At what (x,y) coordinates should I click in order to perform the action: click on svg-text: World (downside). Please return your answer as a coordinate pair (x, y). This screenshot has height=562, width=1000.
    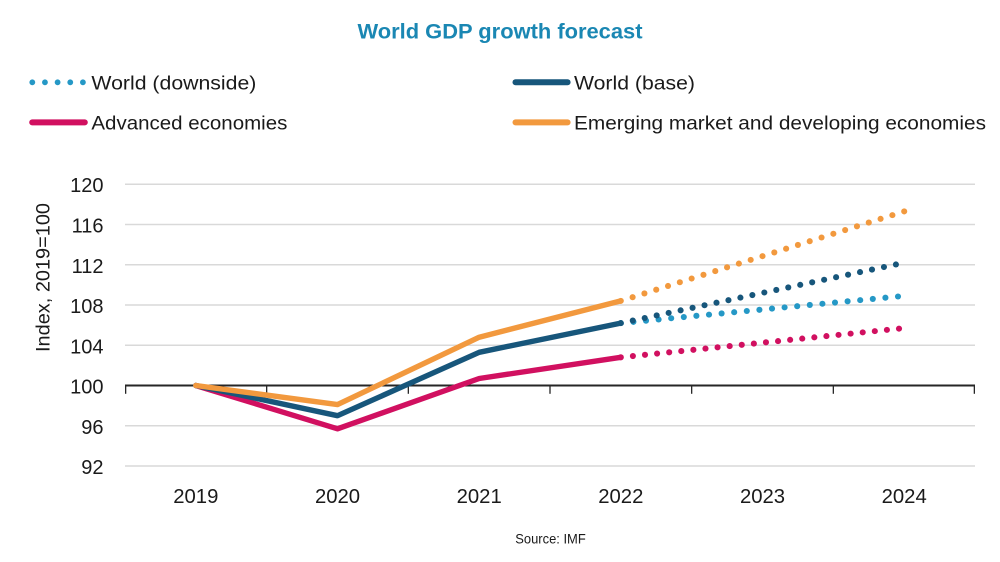
    Looking at the image, I should click on (173, 84).